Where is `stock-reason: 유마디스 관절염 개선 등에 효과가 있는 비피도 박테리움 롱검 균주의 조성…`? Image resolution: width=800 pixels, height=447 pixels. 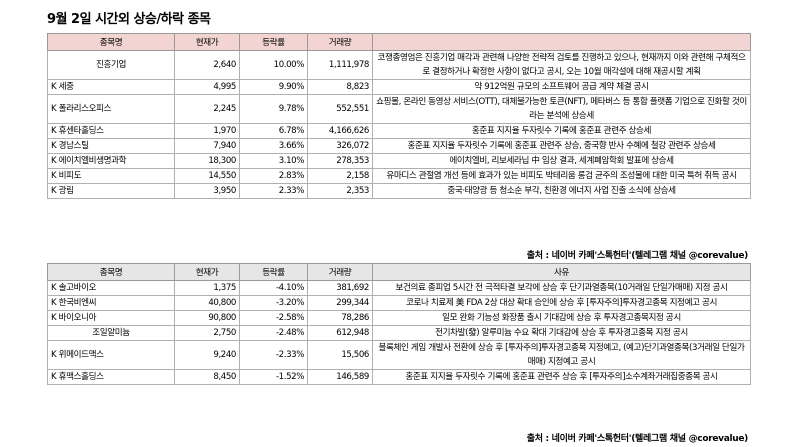
stock-reason: 유마디스 관절염 개선 등에 효과가 있는 비피도 박테리움 롱검 균주의 조성… is located at coordinates (561, 176).